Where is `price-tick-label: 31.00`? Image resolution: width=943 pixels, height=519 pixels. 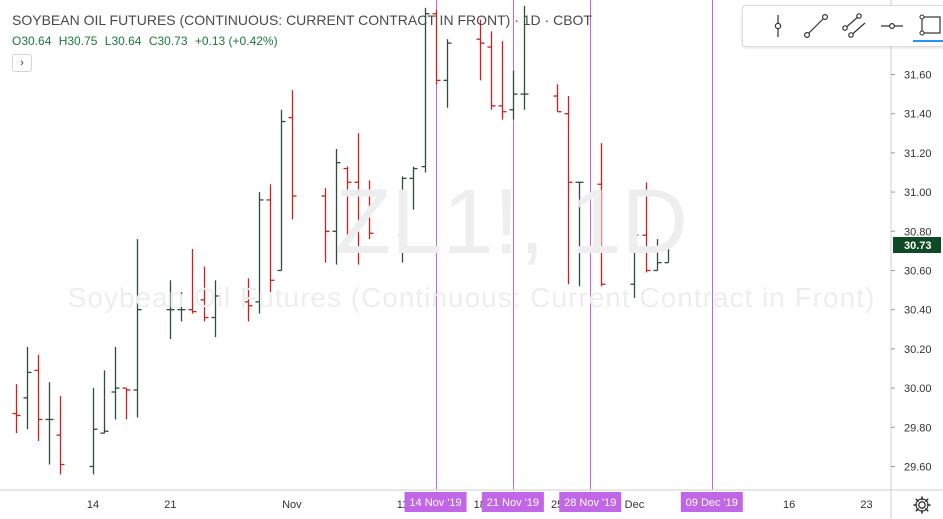
price-tick-label: 31.00 is located at coordinates (918, 193).